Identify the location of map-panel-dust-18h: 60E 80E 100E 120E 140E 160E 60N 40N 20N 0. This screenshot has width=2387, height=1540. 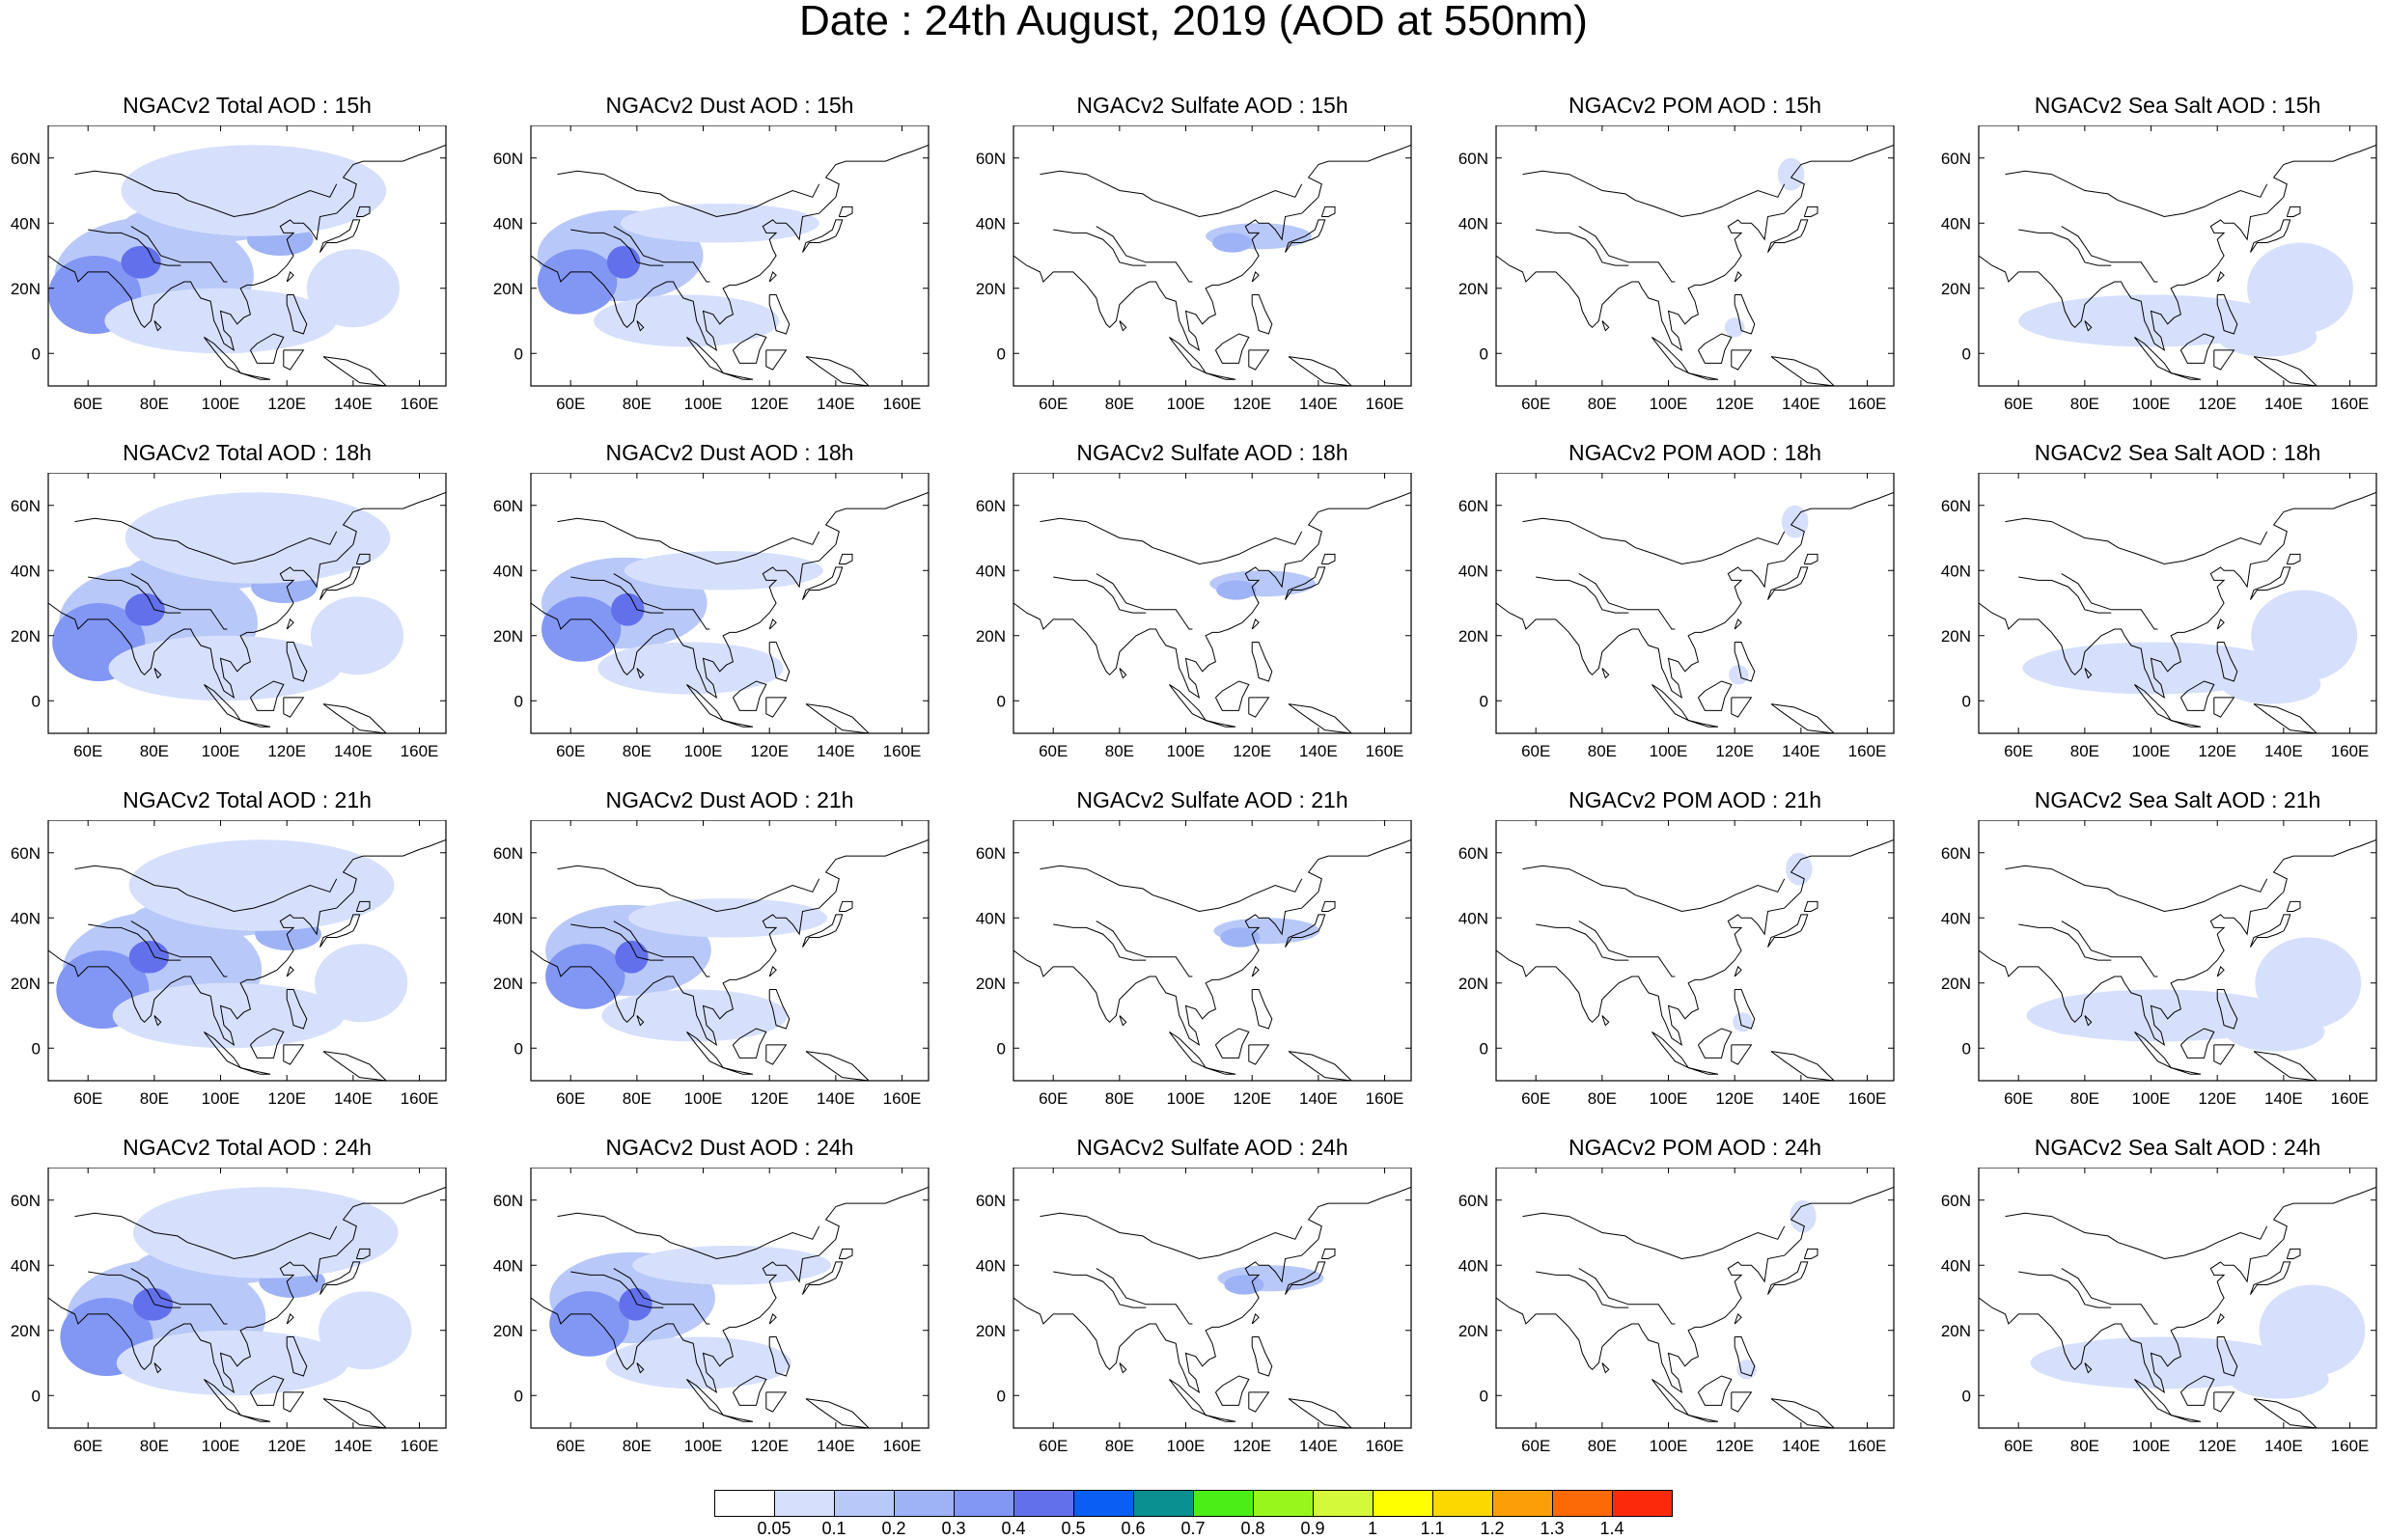
(711, 616).